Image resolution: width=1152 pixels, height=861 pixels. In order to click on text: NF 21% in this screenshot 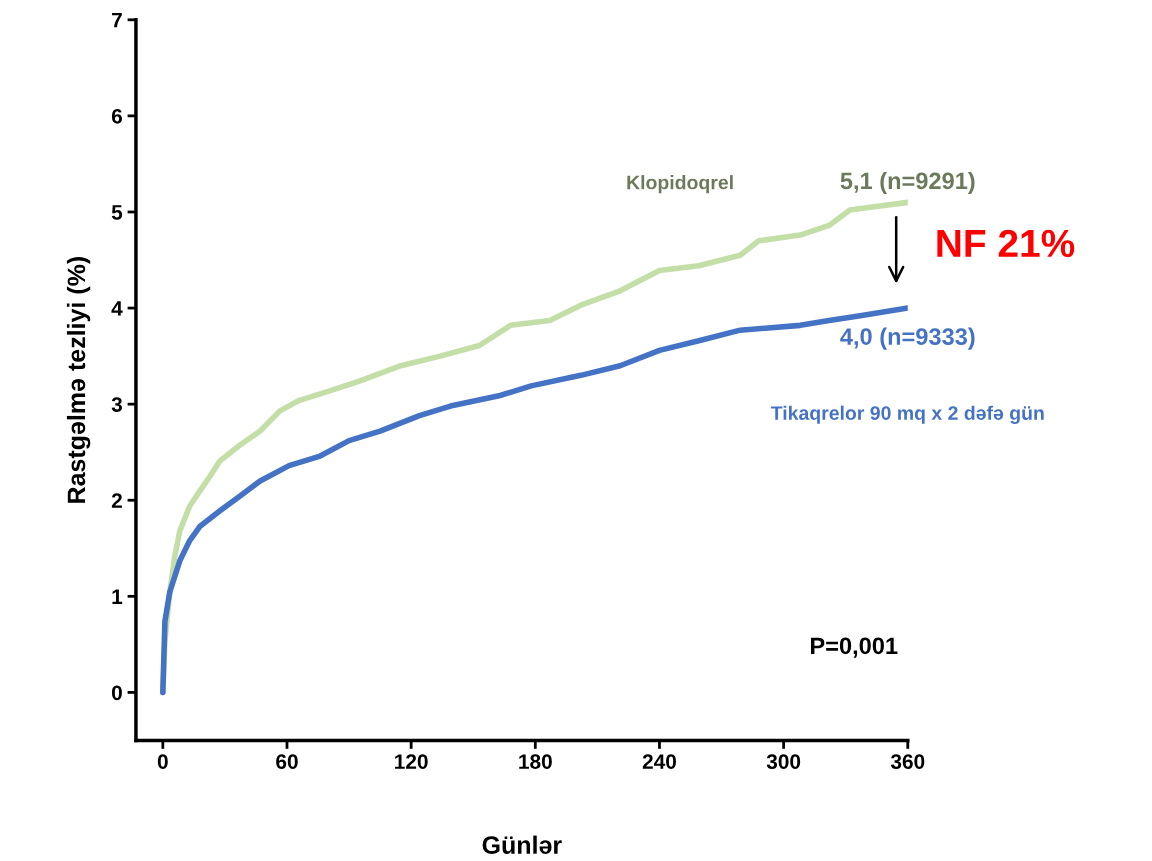, I will do `click(1006, 243)`.